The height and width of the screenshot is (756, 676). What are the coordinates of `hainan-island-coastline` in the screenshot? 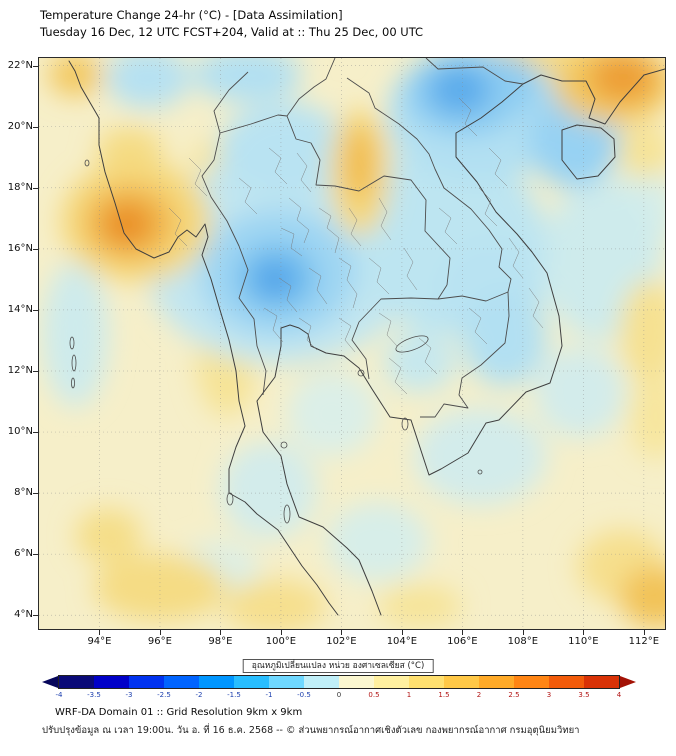 It's located at (588, 152).